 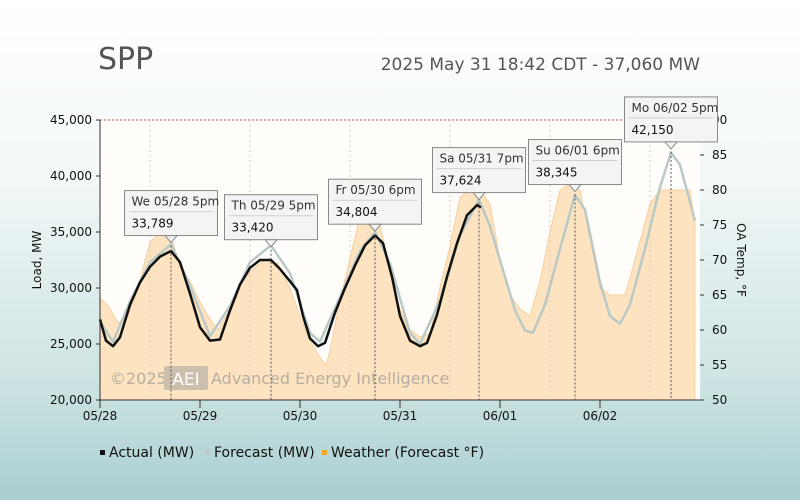 What do you see at coordinates (719, 330) in the screenshot?
I see `y2-tick-label: 60` at bounding box center [719, 330].